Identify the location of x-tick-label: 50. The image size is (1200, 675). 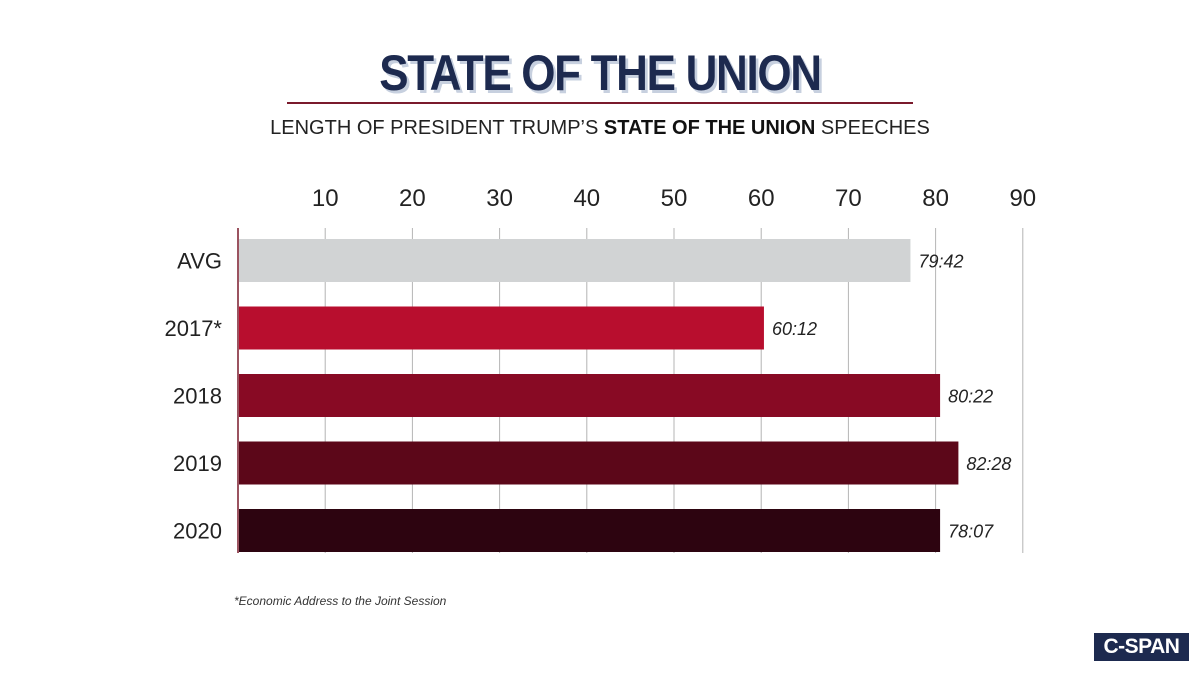
(674, 198).